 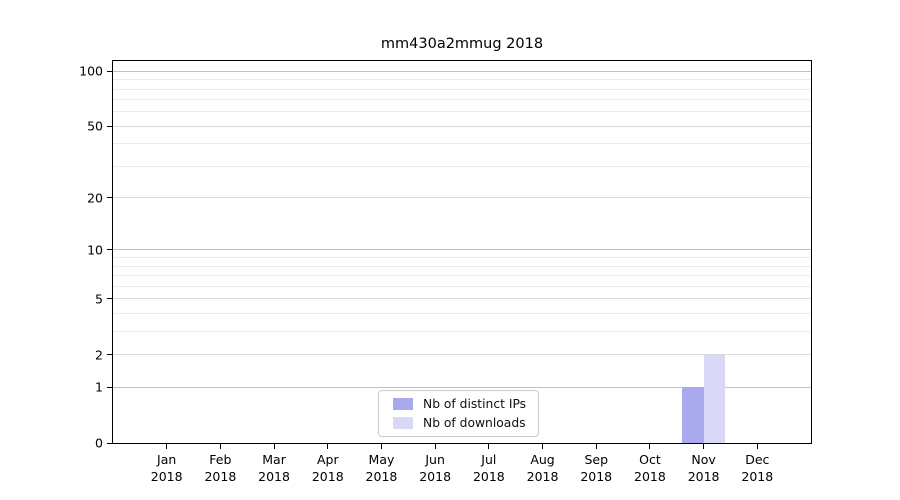 What do you see at coordinates (693, 415) in the screenshot?
I see `bar-distinct-ips` at bounding box center [693, 415].